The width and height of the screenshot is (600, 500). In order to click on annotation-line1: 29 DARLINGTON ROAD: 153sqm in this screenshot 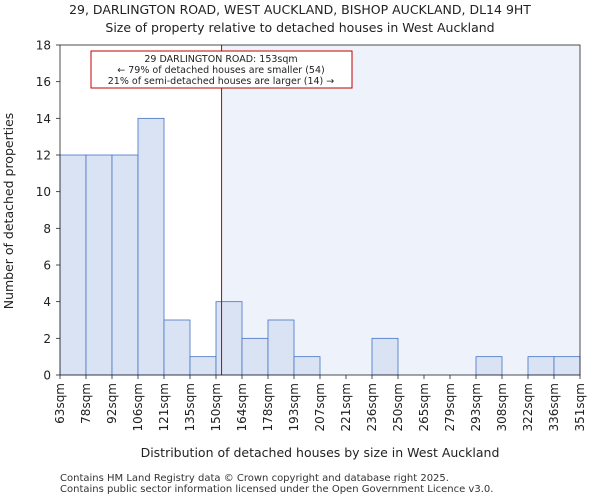, I will do `click(220, 59)`.